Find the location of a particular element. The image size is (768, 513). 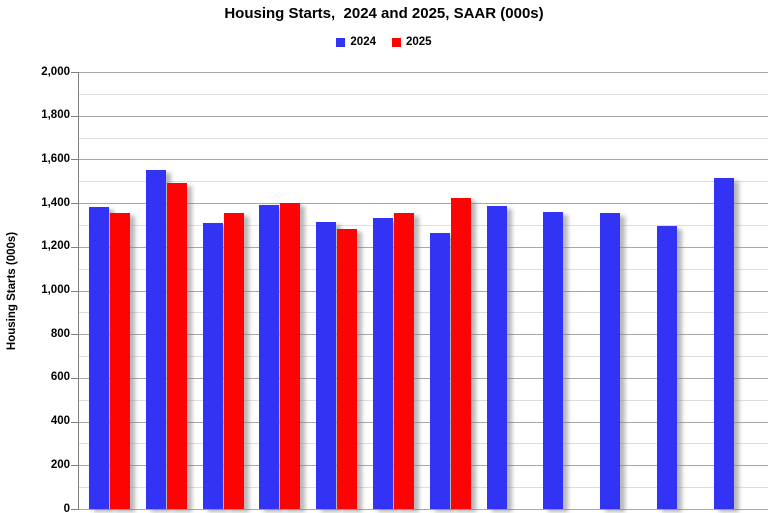

bar-2024-group5 is located at coordinates (326, 365).